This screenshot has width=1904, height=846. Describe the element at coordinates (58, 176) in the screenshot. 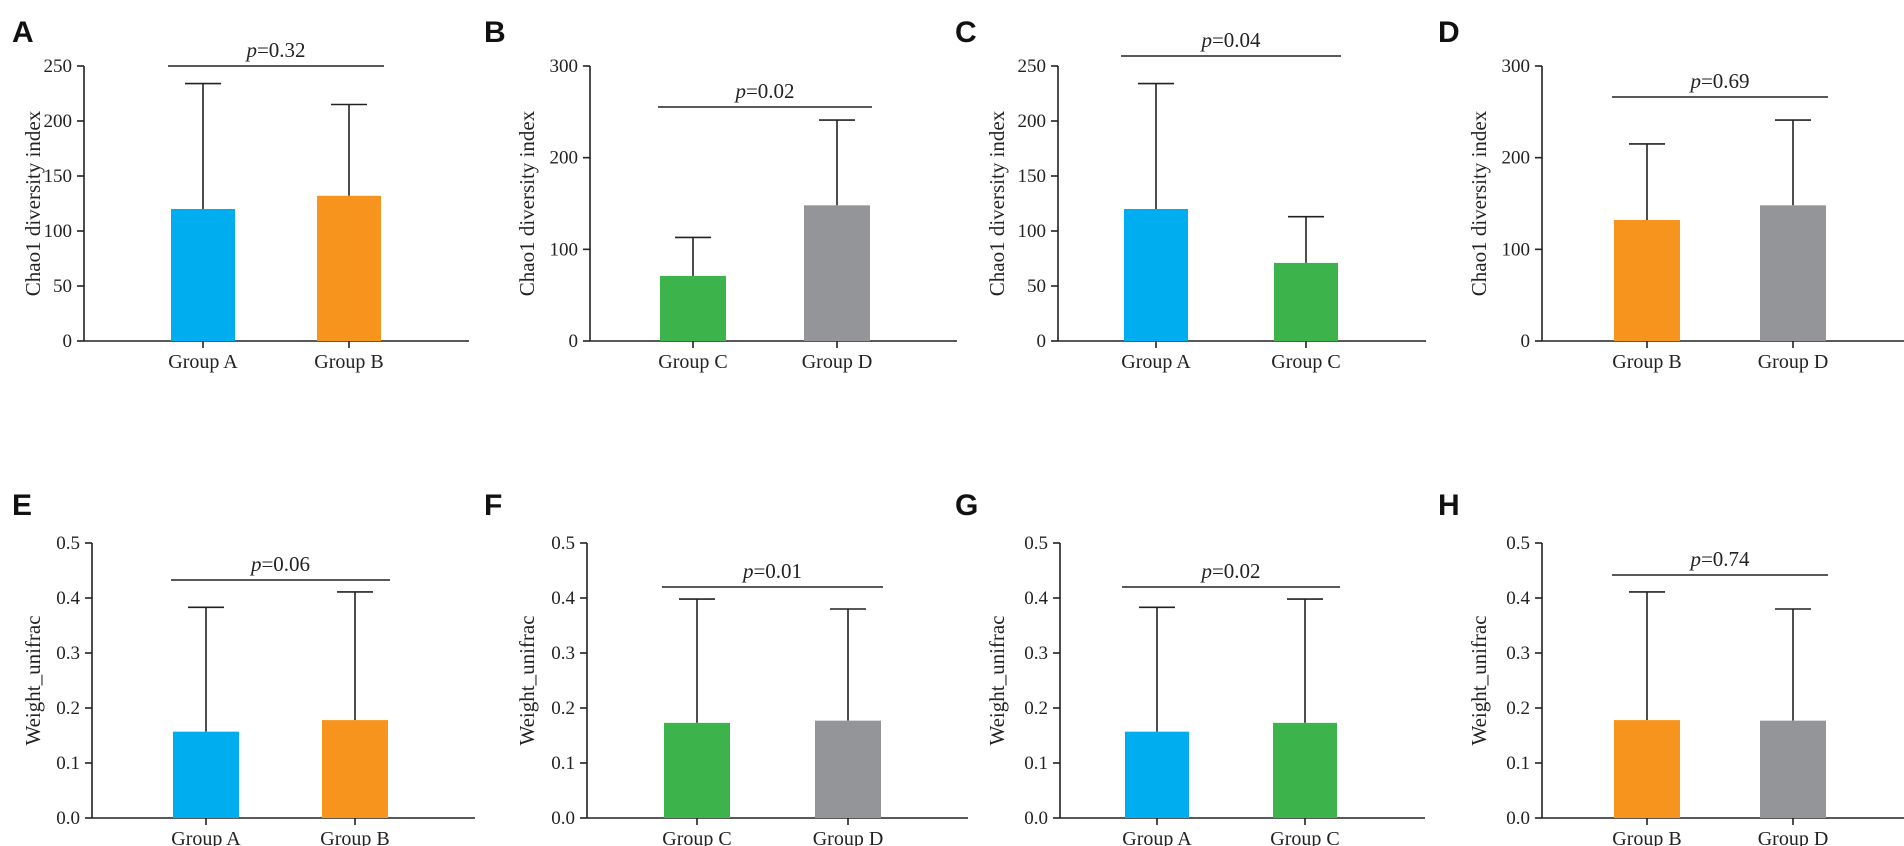

I see `y-tick-label-a: 150` at that location.